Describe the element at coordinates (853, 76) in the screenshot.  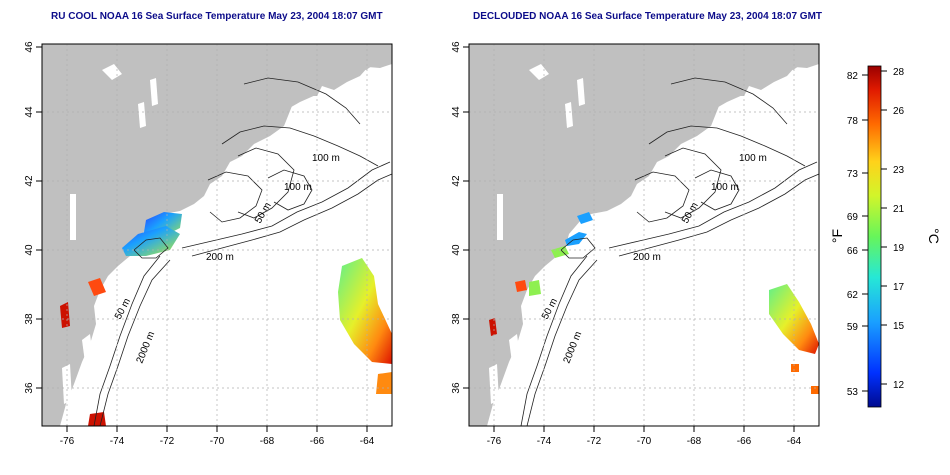
I see `svg-text: 82` at that location.